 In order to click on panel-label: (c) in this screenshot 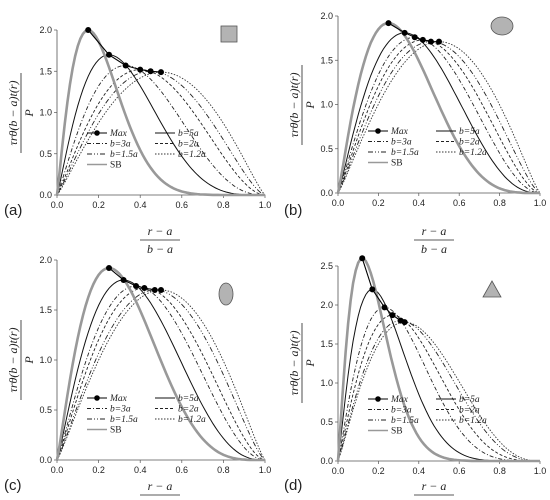, I will do `click(13, 485)`.